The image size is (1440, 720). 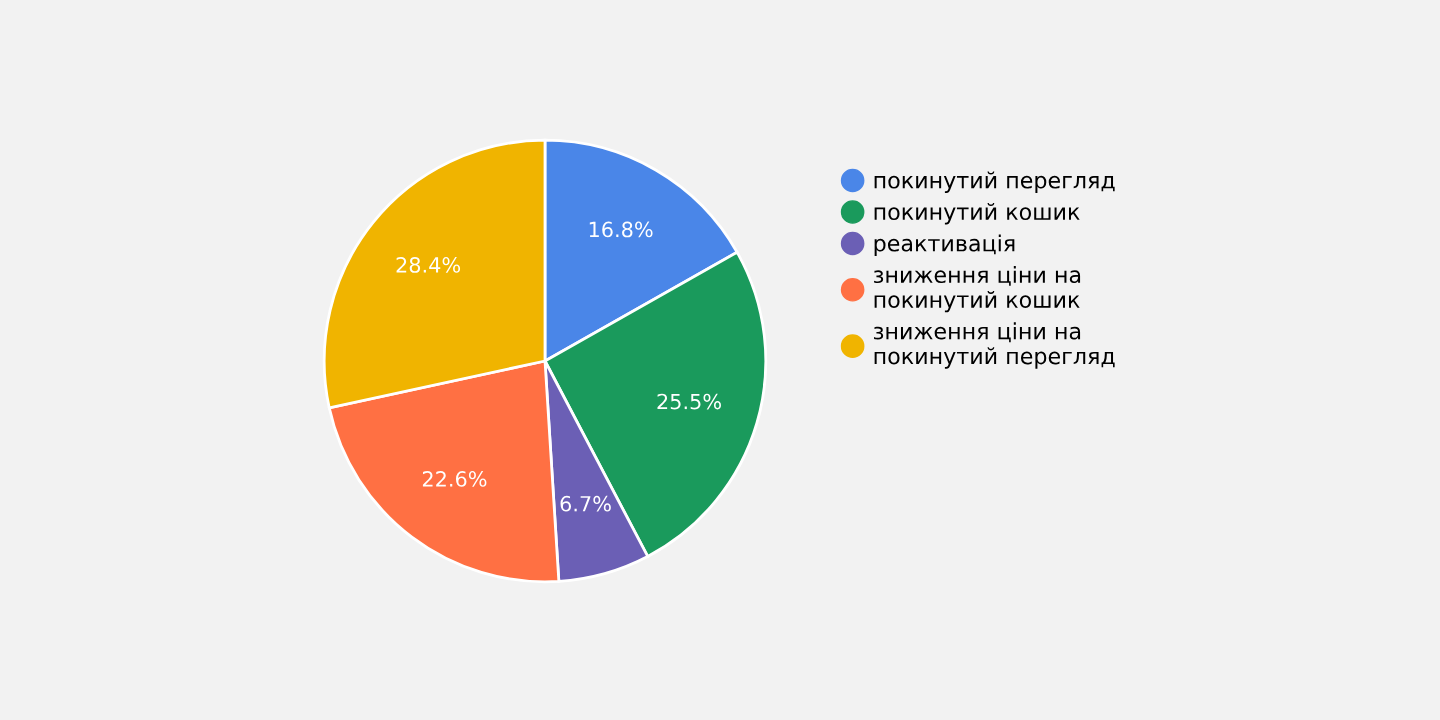 What do you see at coordinates (428, 265) in the screenshot?
I see `data-label: 28.4%` at bounding box center [428, 265].